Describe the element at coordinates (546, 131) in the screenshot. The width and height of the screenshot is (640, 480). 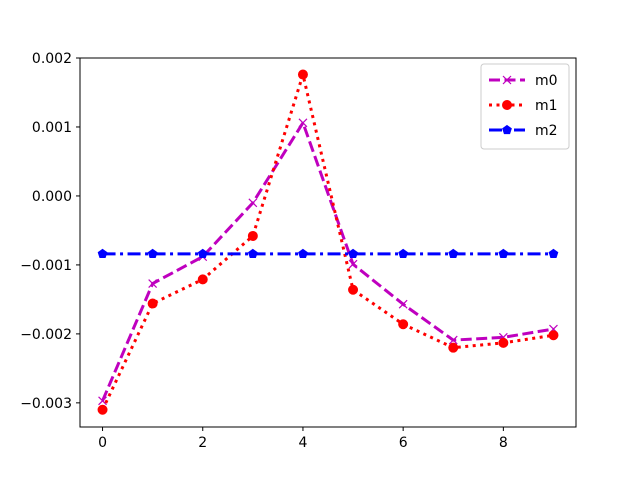
I see `legend-label-m2: m2` at that location.